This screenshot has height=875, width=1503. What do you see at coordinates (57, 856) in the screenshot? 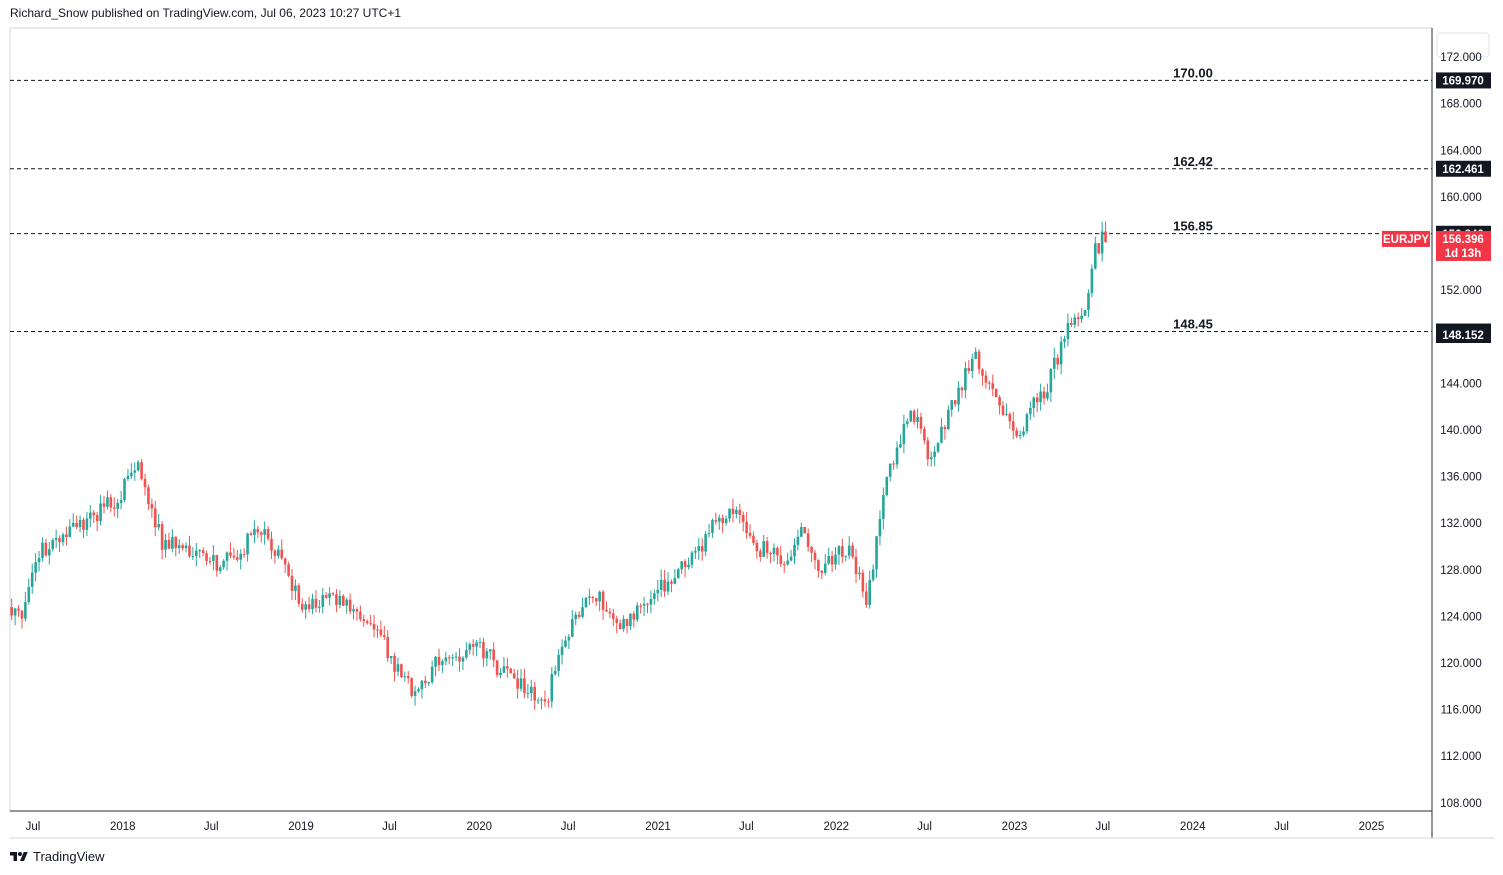
I see `tradingview-logo: TradingView` at bounding box center [57, 856].